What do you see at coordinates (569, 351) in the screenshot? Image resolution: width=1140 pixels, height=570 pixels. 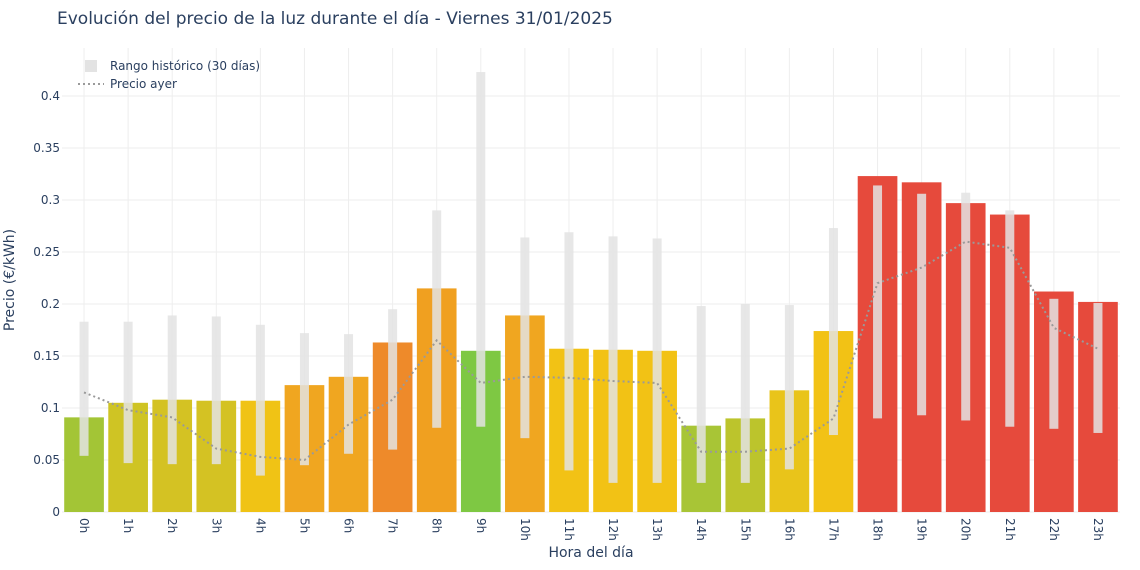 I see `range-bar-11h` at bounding box center [569, 351].